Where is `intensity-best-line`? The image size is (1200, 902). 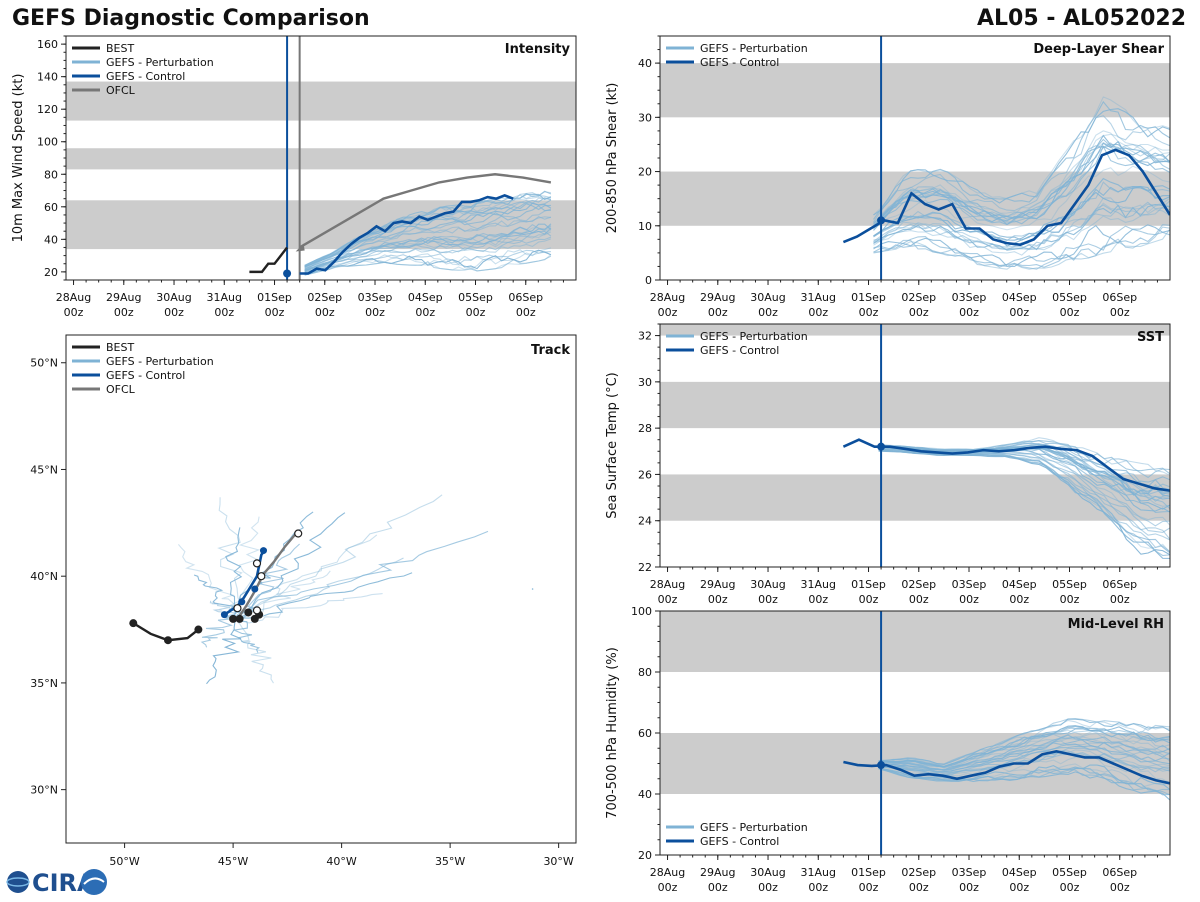
intensity-best-line is located at coordinates (269, 260).